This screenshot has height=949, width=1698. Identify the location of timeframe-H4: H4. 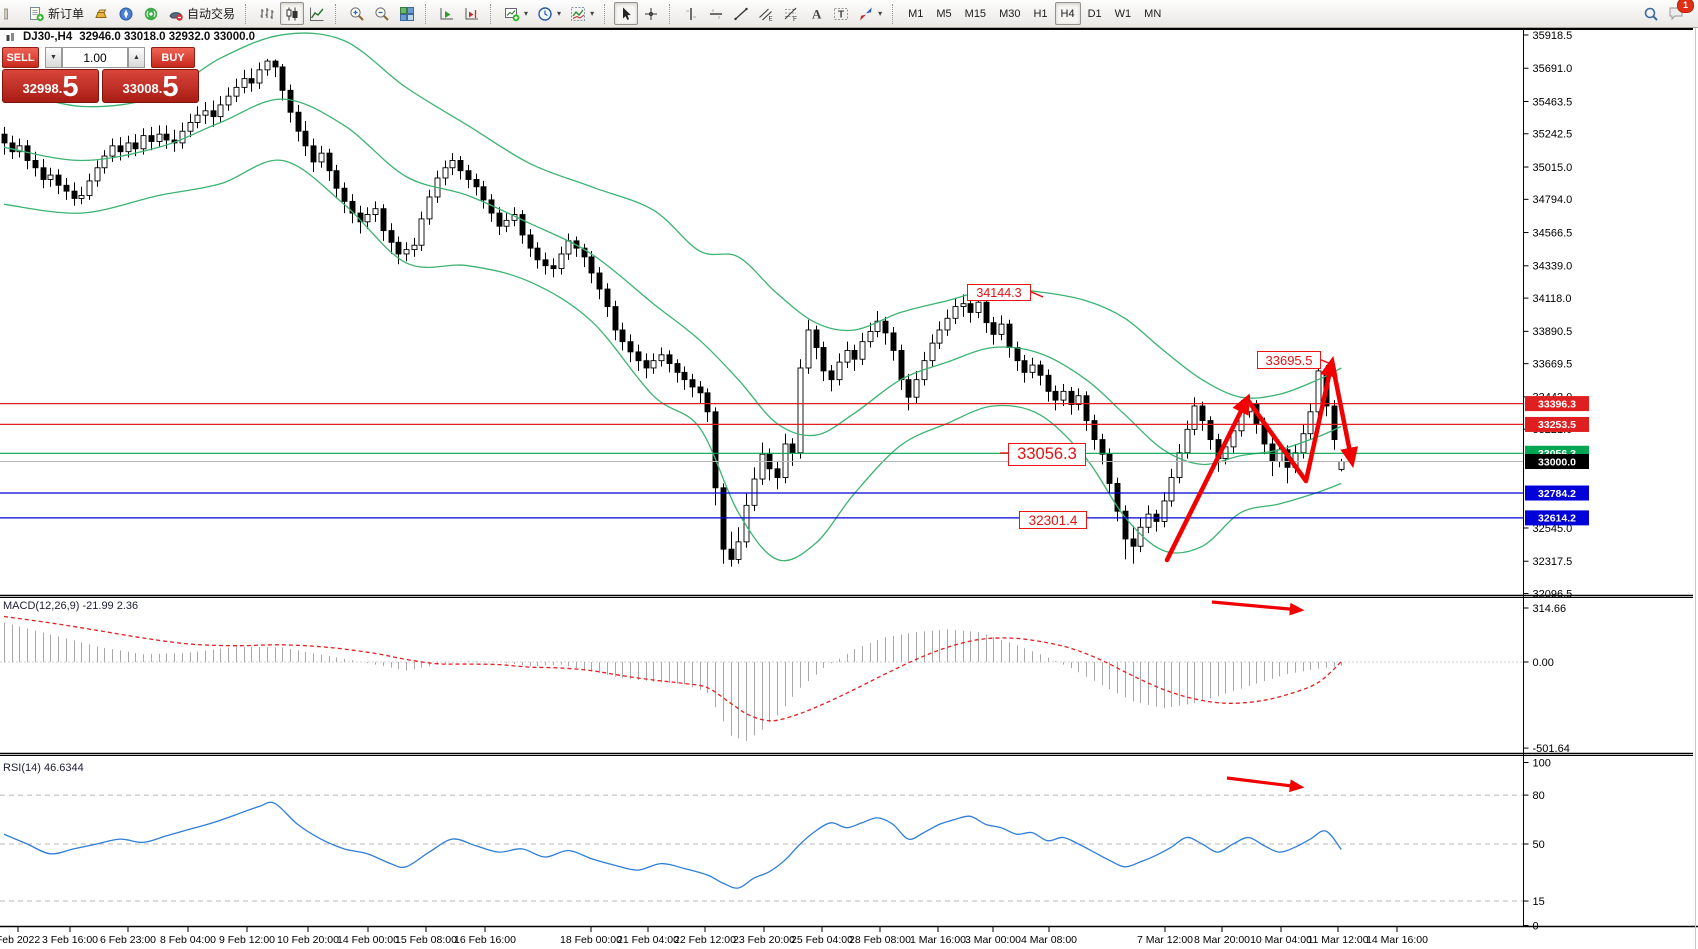
(1067, 13).